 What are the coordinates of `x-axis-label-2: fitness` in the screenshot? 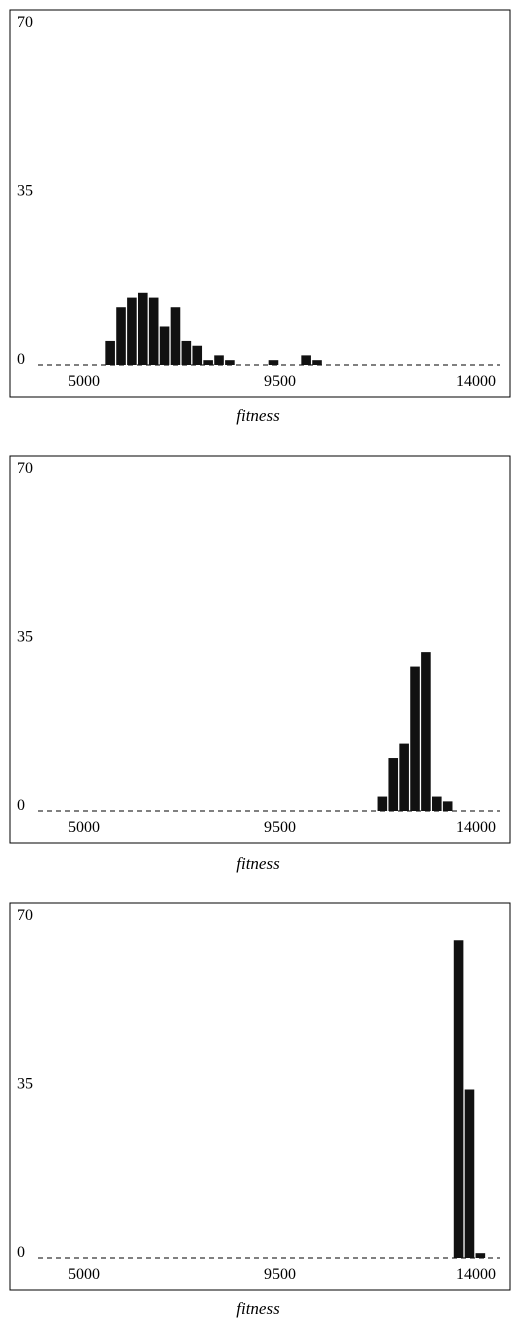 It's located at (258, 863).